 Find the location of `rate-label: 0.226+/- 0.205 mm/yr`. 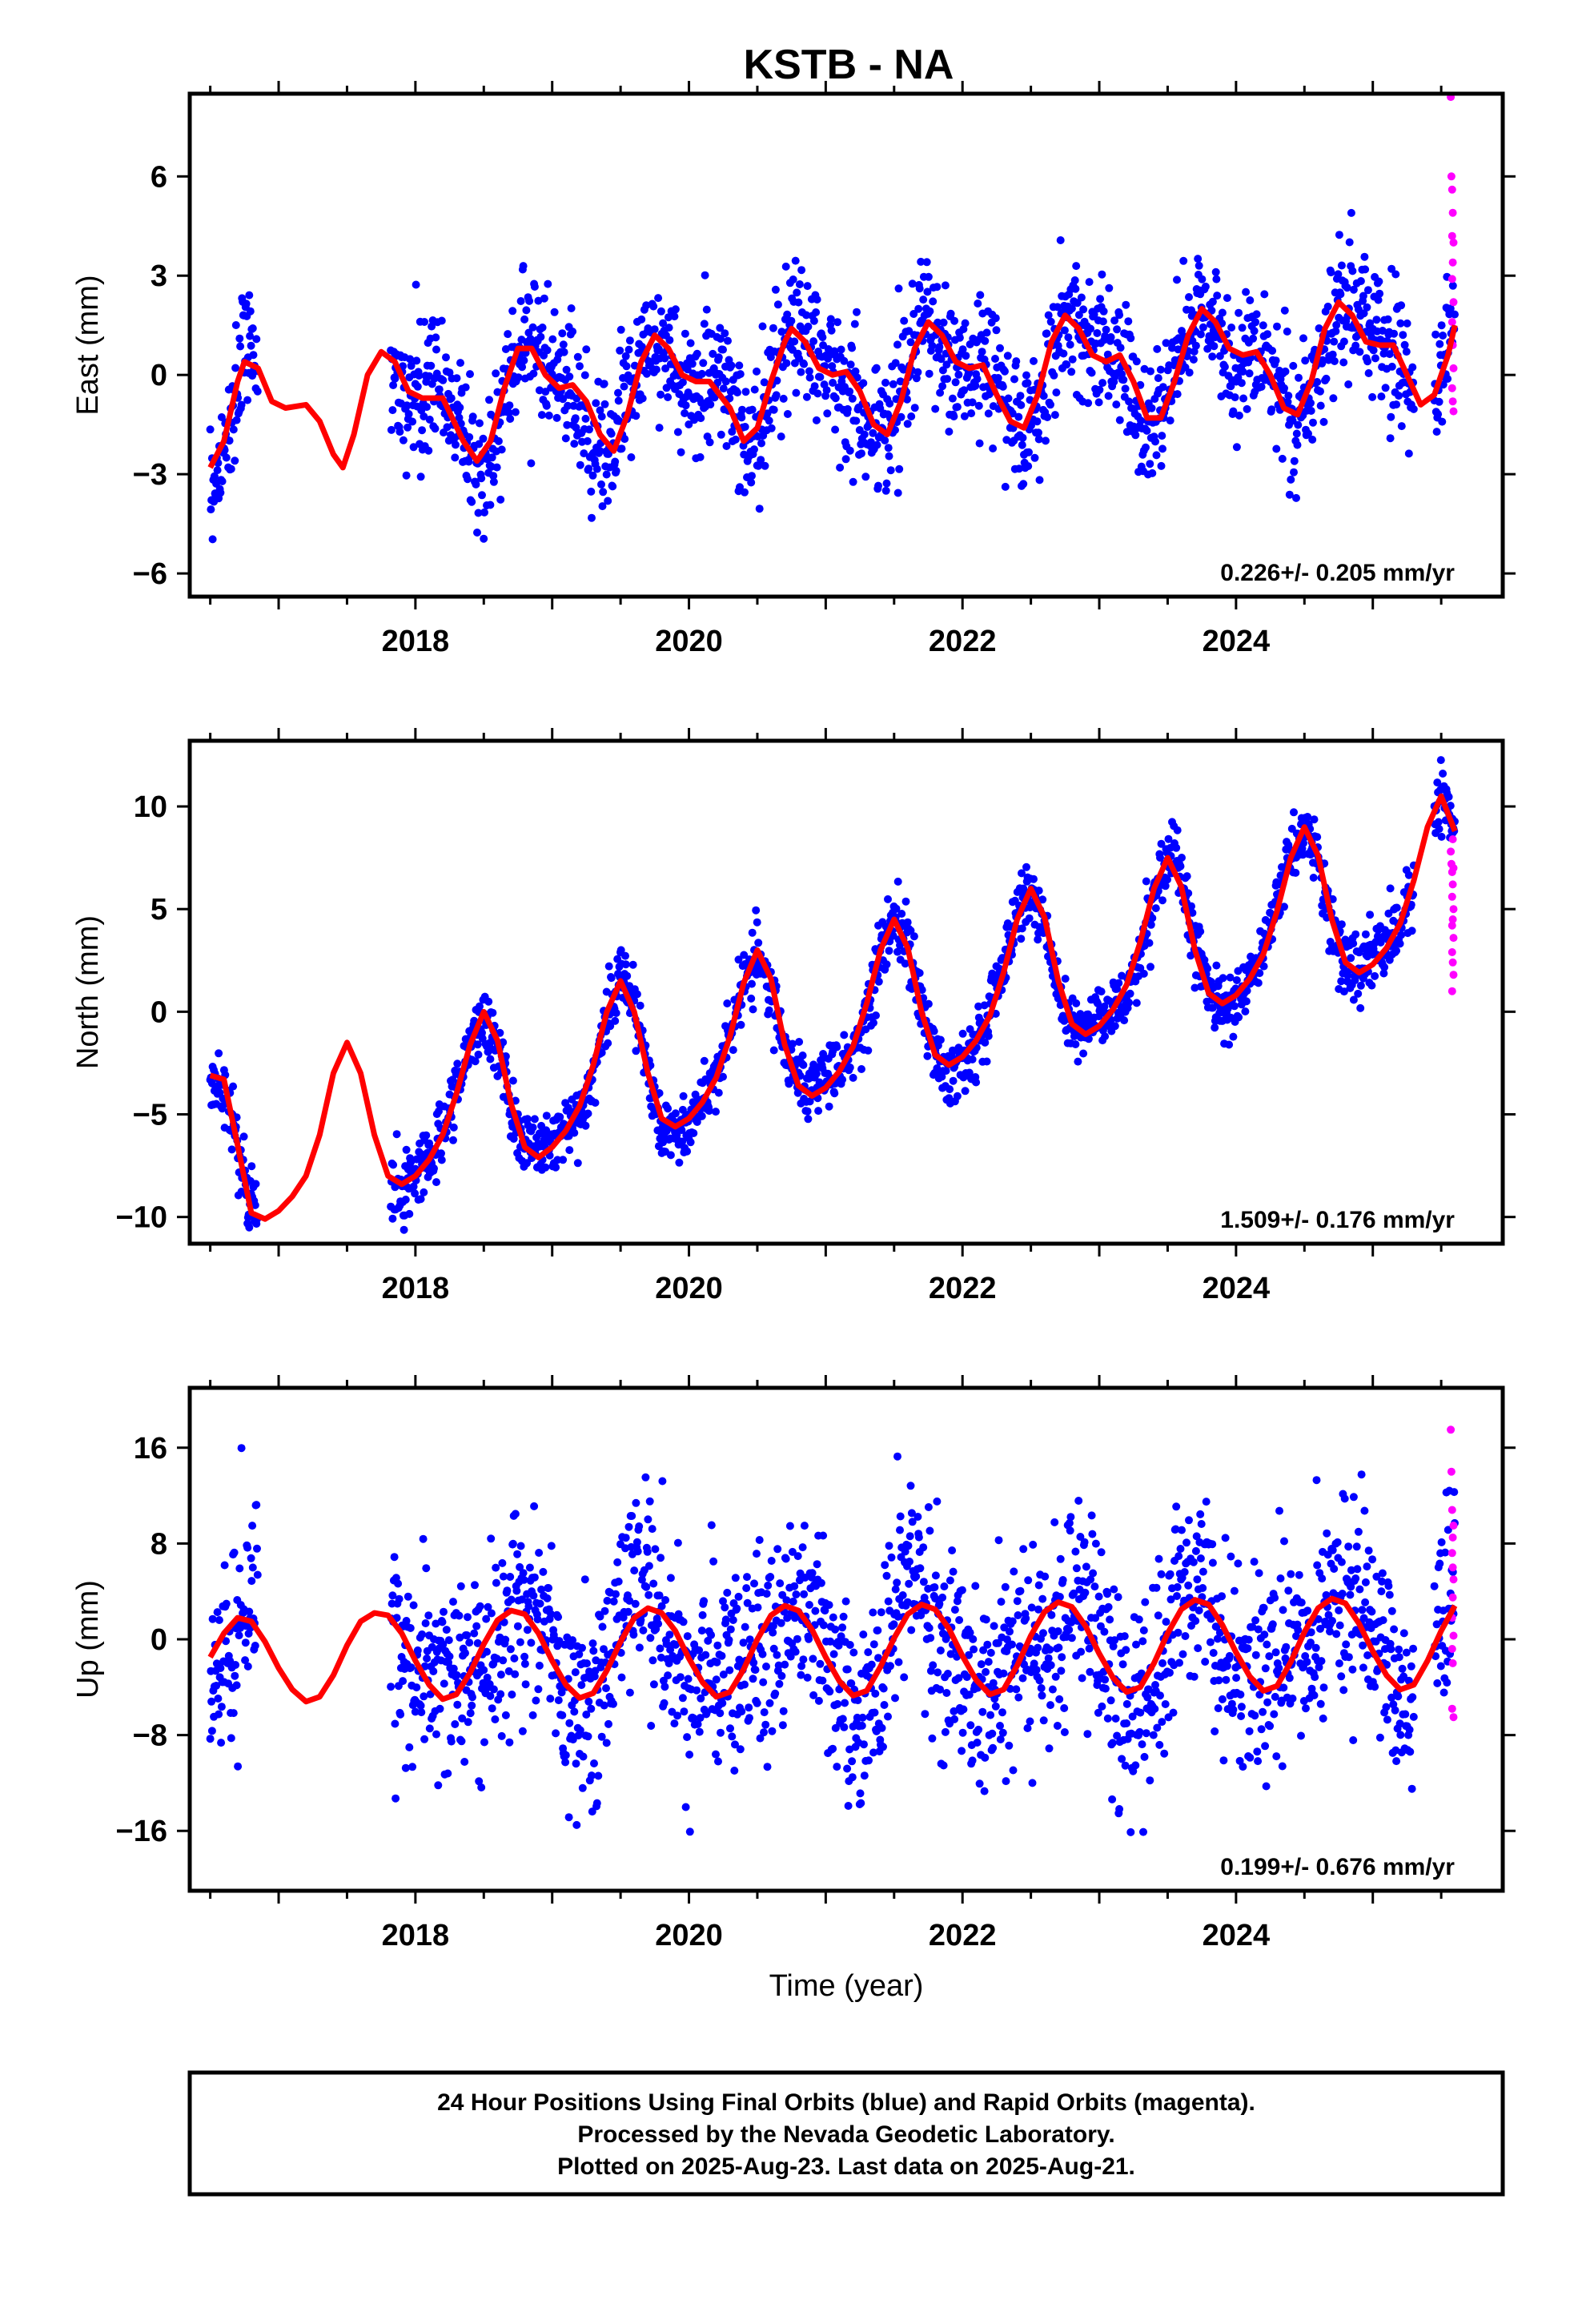

rate-label: 0.226+/- 0.205 mm/yr is located at coordinates (1337, 573).